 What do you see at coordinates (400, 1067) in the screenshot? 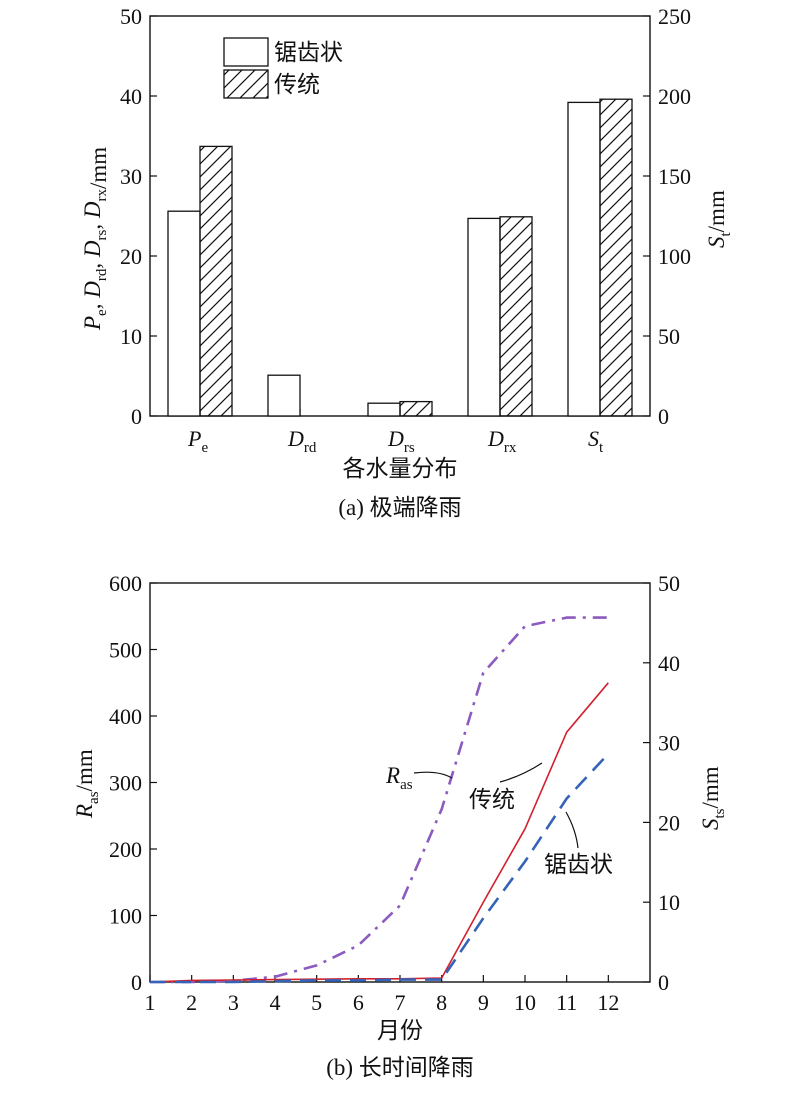
I see `caption-b: (b) 长时间降雨` at bounding box center [400, 1067].